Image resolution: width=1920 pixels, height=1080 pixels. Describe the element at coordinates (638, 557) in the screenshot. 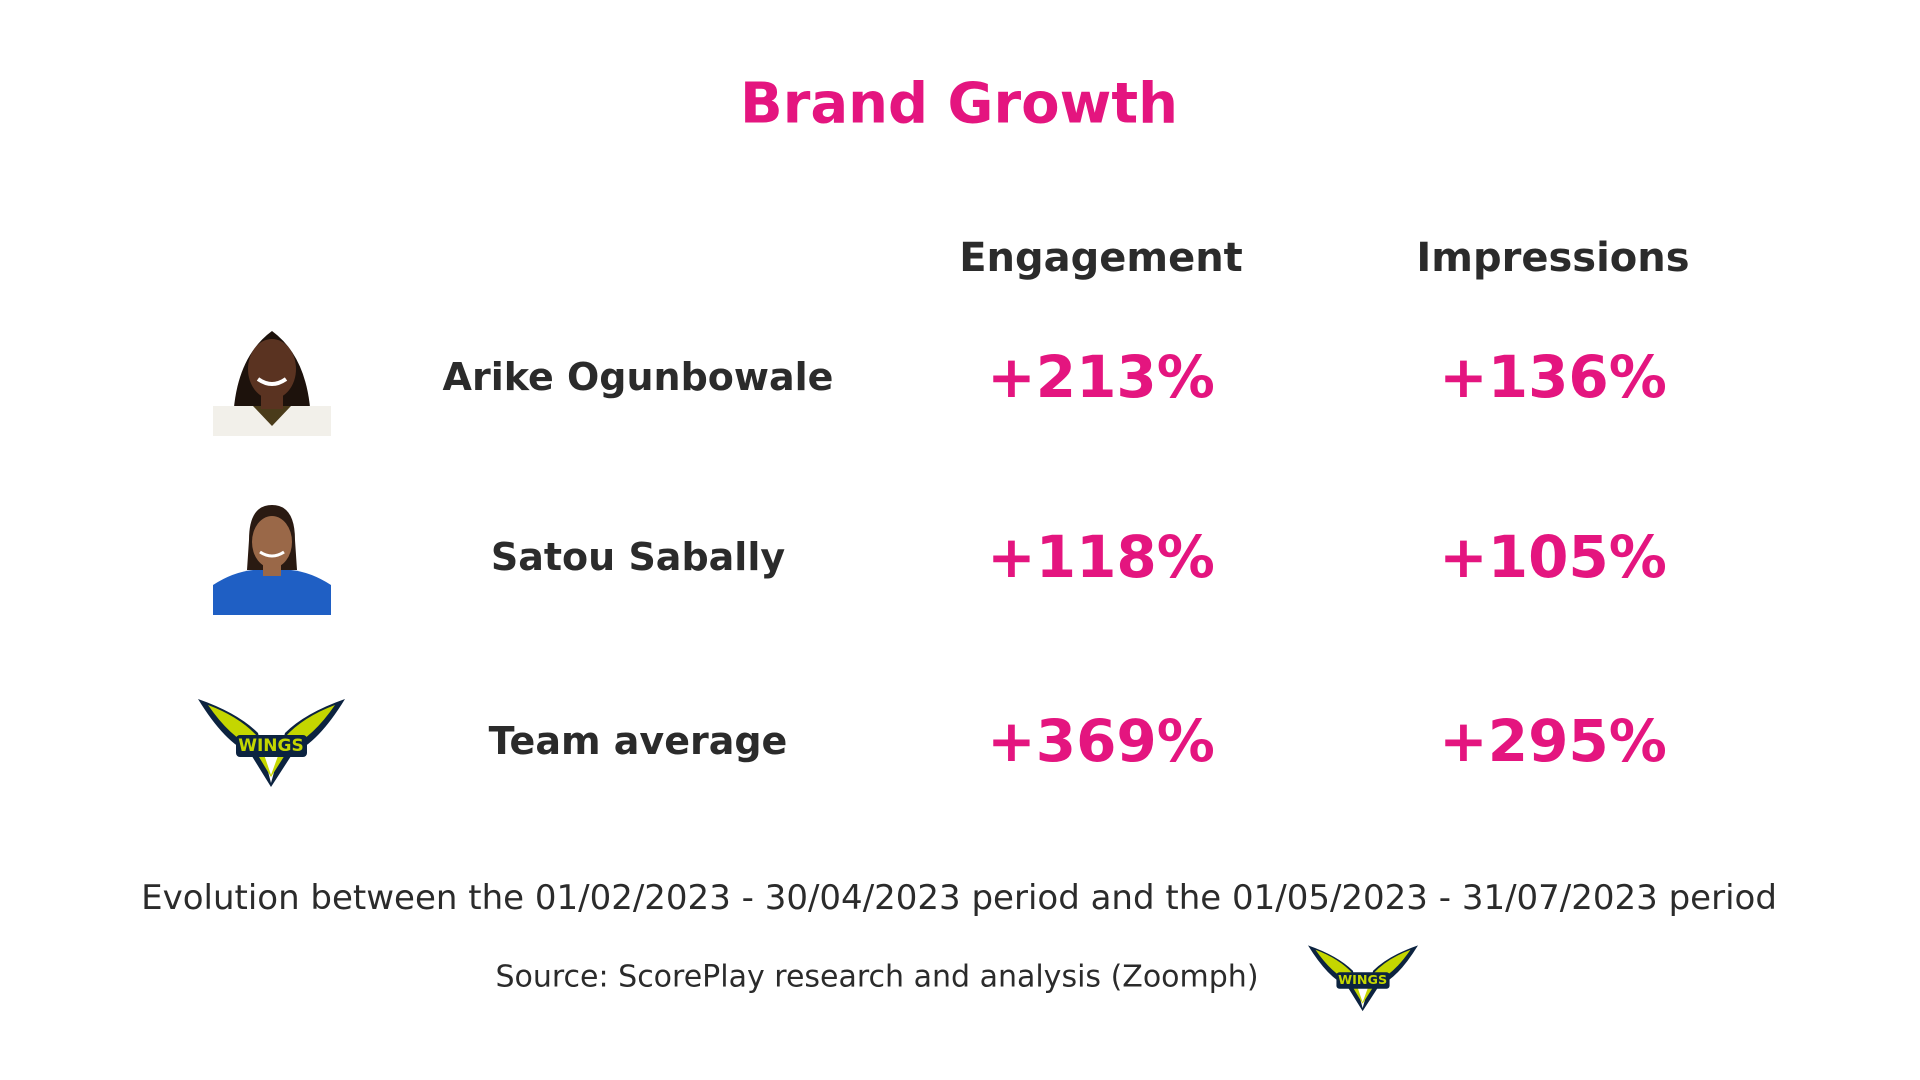

I see `row-name: Satou Sabally` at that location.